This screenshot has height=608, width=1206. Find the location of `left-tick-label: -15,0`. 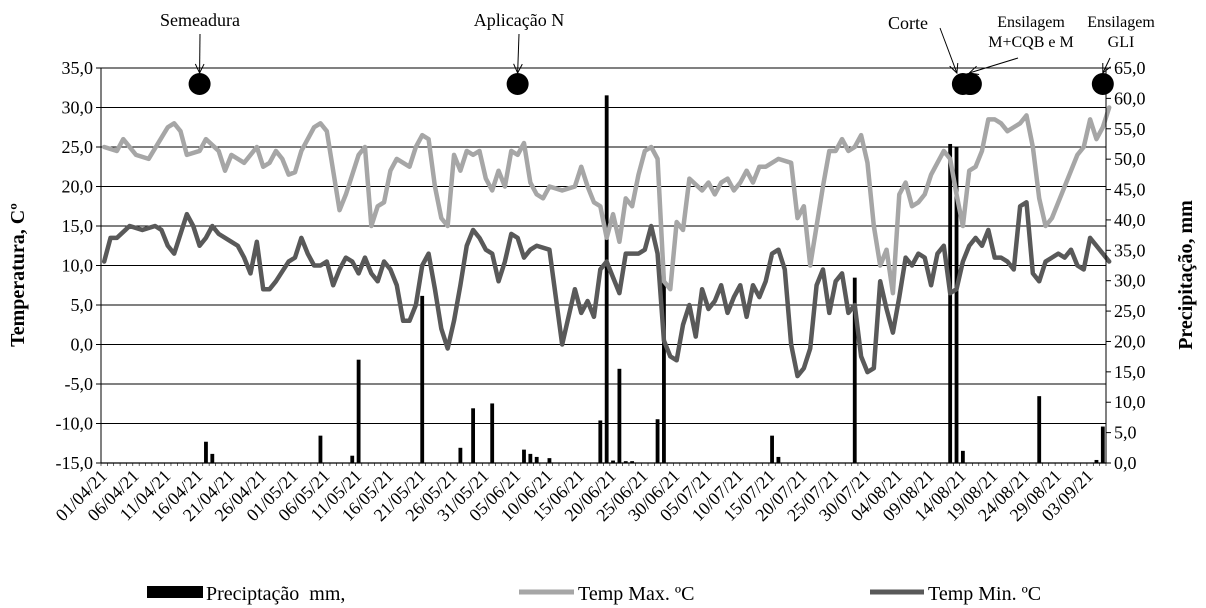

left-tick-label: -15,0 is located at coordinates (75, 463).